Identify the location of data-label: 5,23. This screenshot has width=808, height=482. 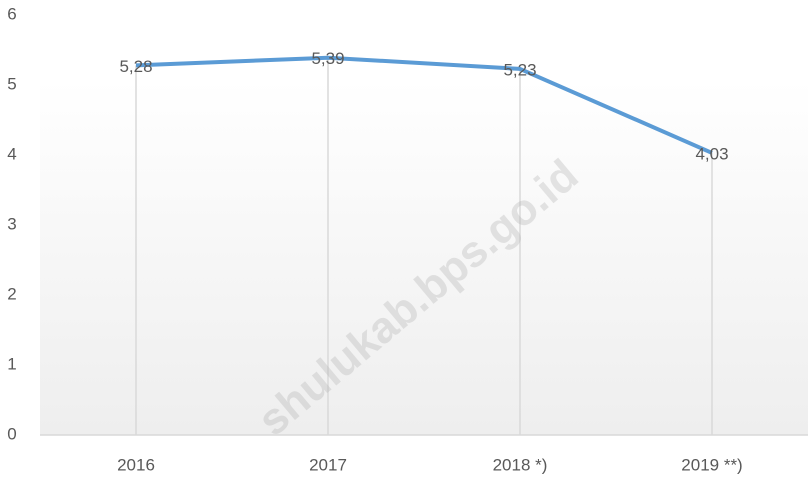
(519, 69).